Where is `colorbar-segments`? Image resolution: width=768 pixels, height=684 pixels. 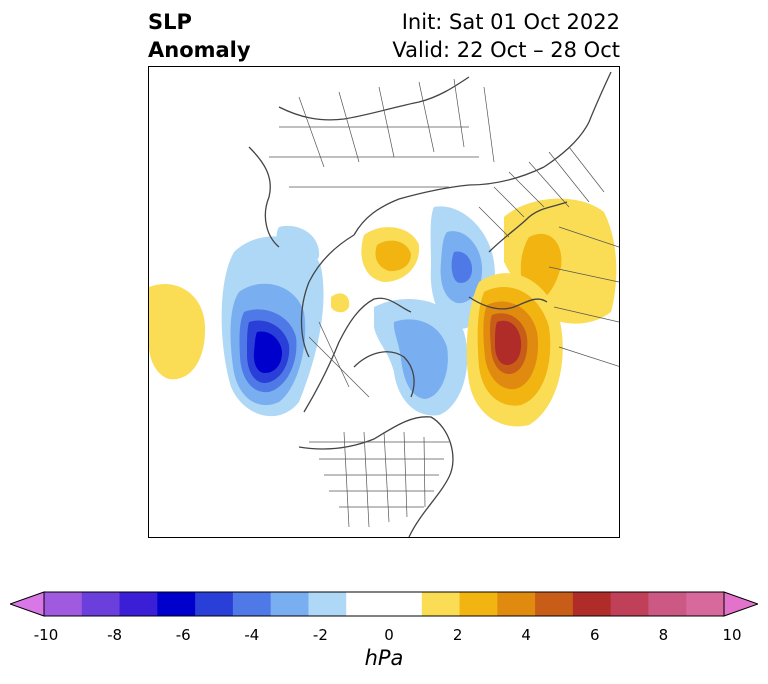 colorbar-segments is located at coordinates (384, 604).